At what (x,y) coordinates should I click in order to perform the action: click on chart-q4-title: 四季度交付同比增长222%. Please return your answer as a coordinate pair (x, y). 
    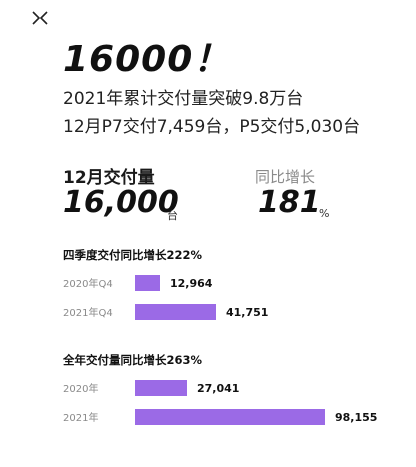
    Looking at the image, I should click on (133, 255).